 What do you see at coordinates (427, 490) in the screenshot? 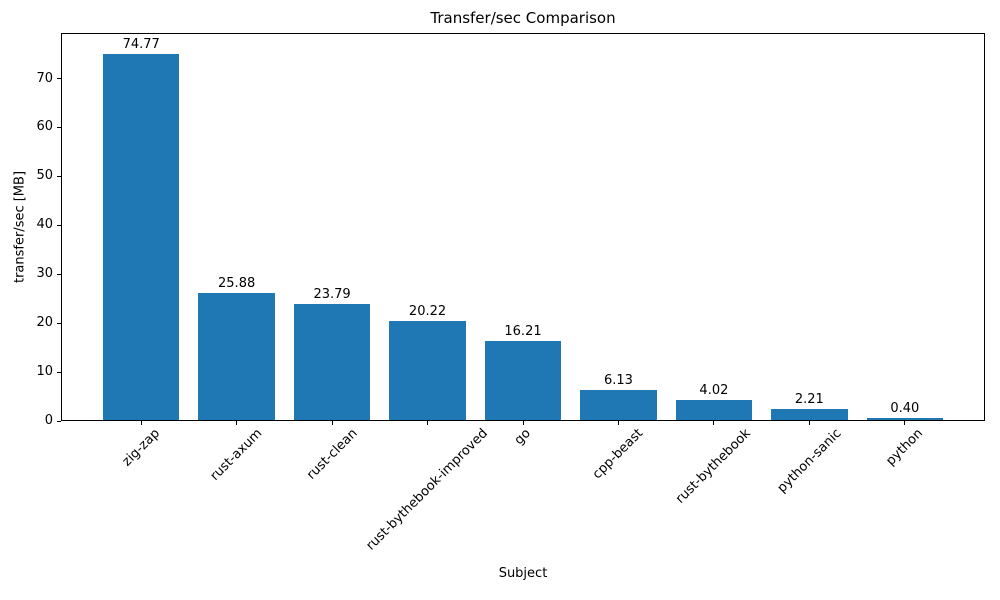
I see `x-tick-label-rust-bythebook-improved: rust-bythebook-improved` at bounding box center [427, 490].